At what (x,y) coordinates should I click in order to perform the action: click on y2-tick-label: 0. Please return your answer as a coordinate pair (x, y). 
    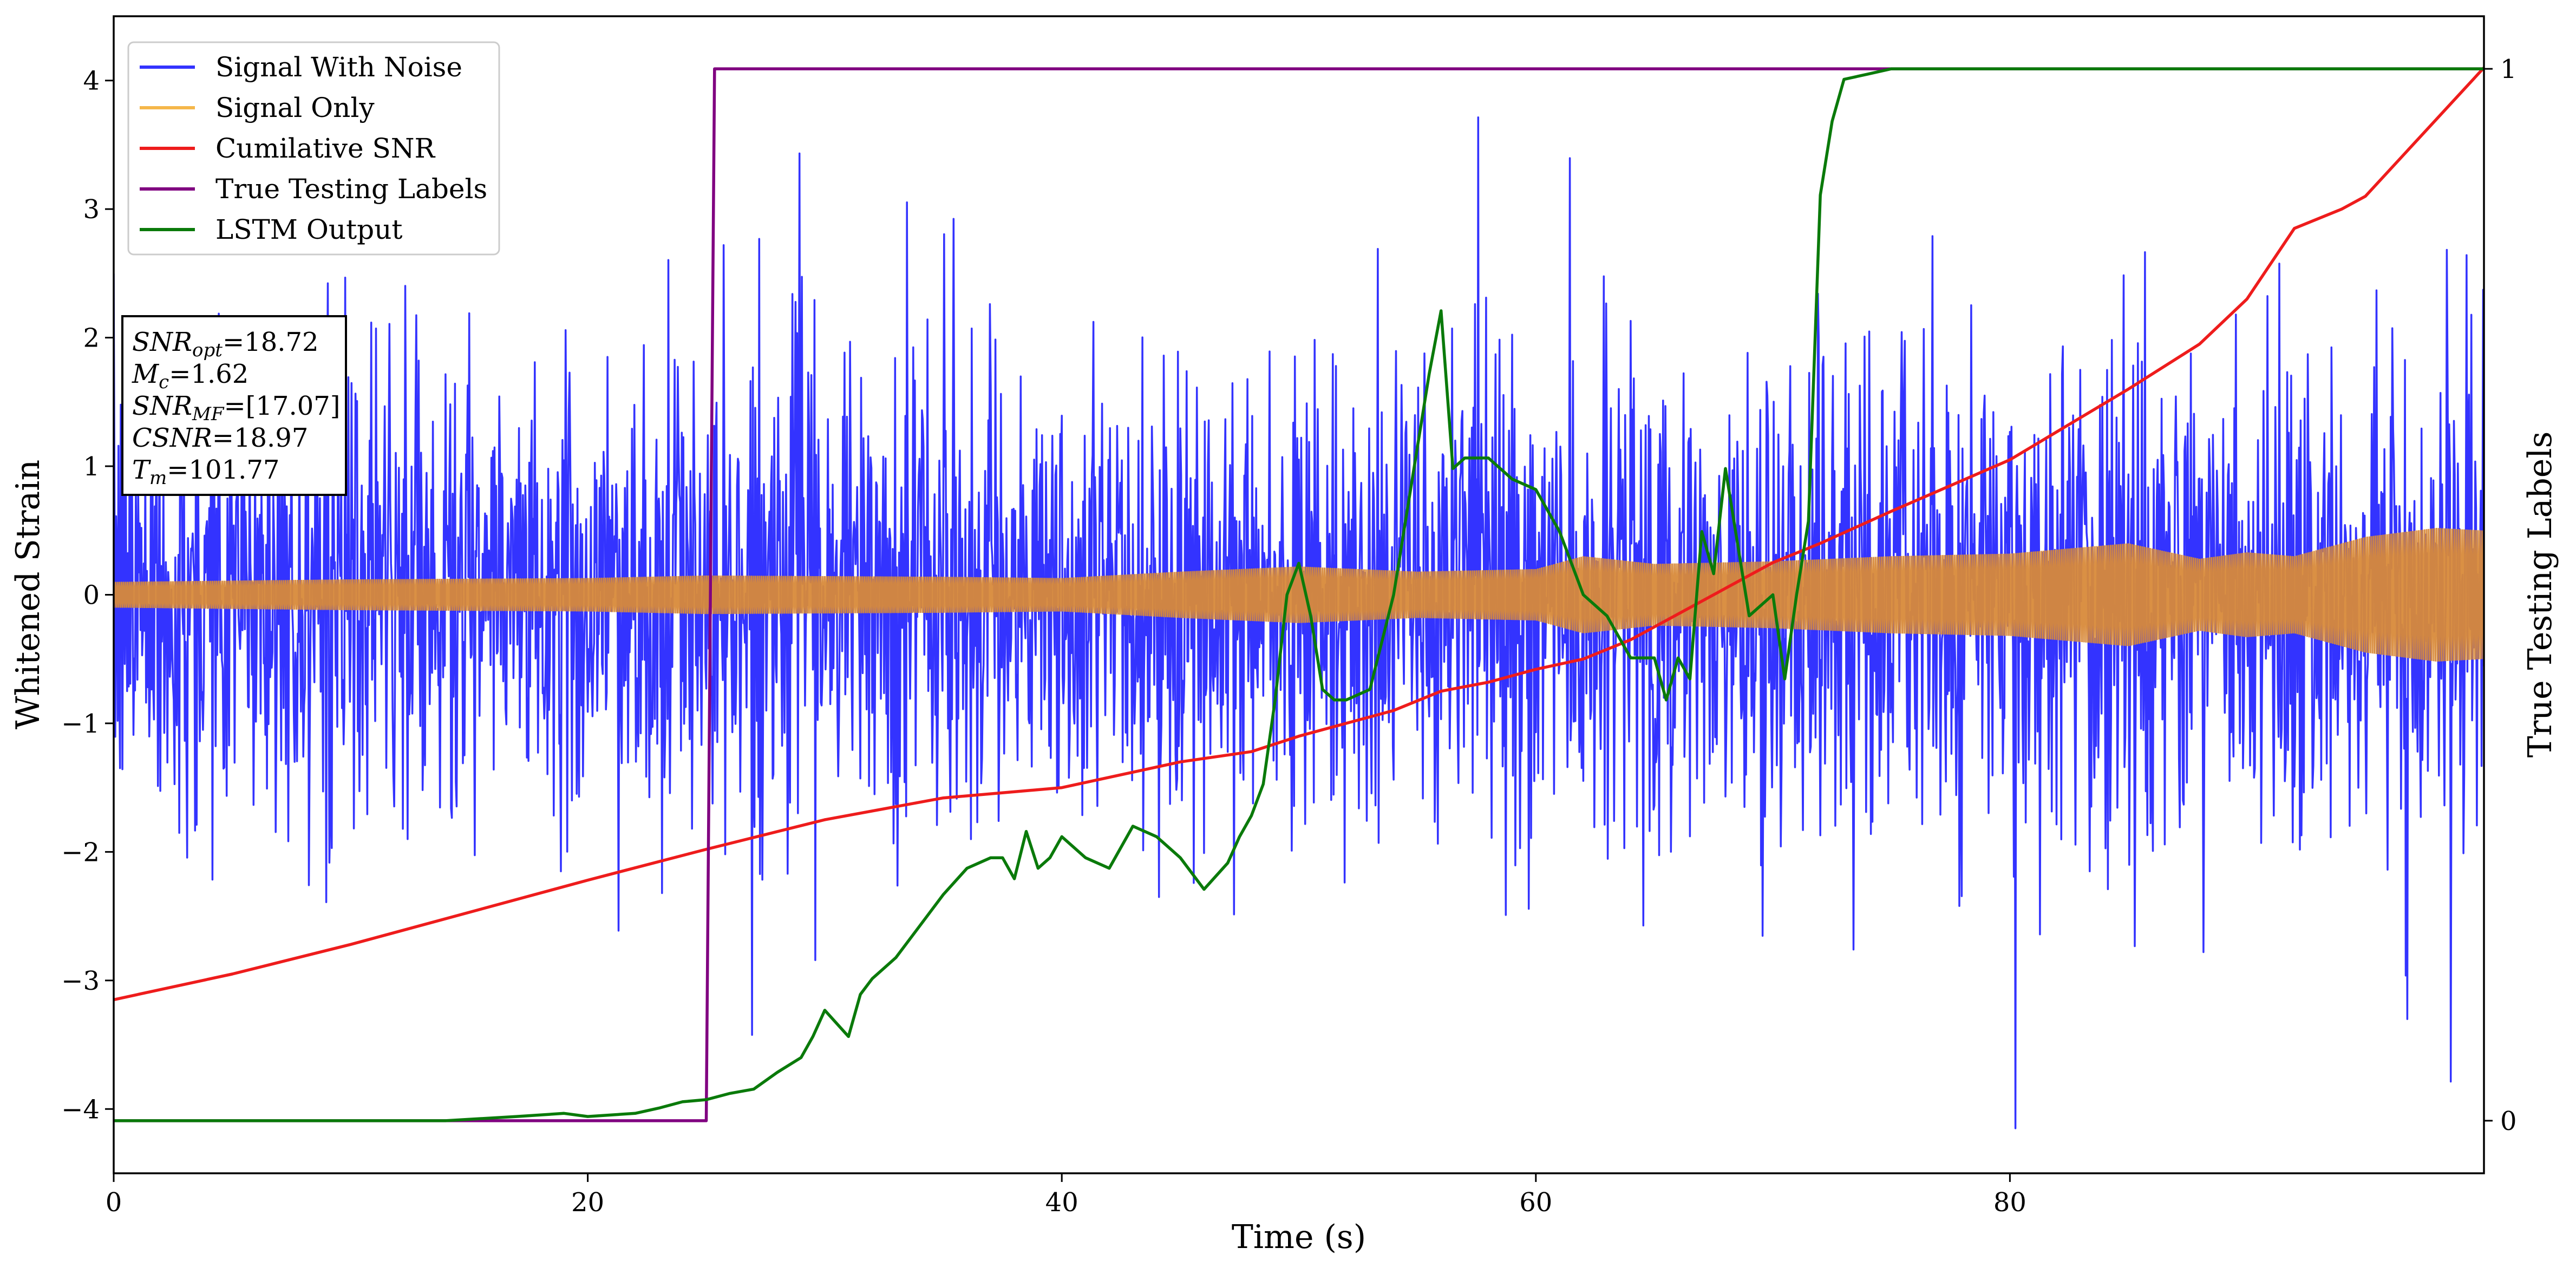
    Looking at the image, I should click on (2508, 1121).